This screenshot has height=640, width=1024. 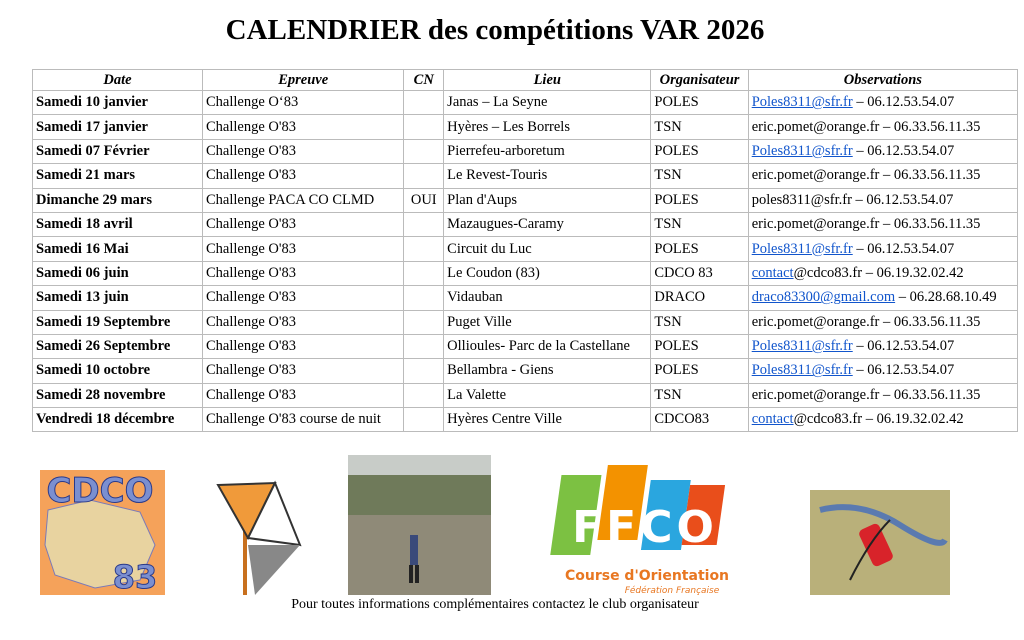 What do you see at coordinates (303, 80) in the screenshot?
I see `column-header: Epreuve` at bounding box center [303, 80].